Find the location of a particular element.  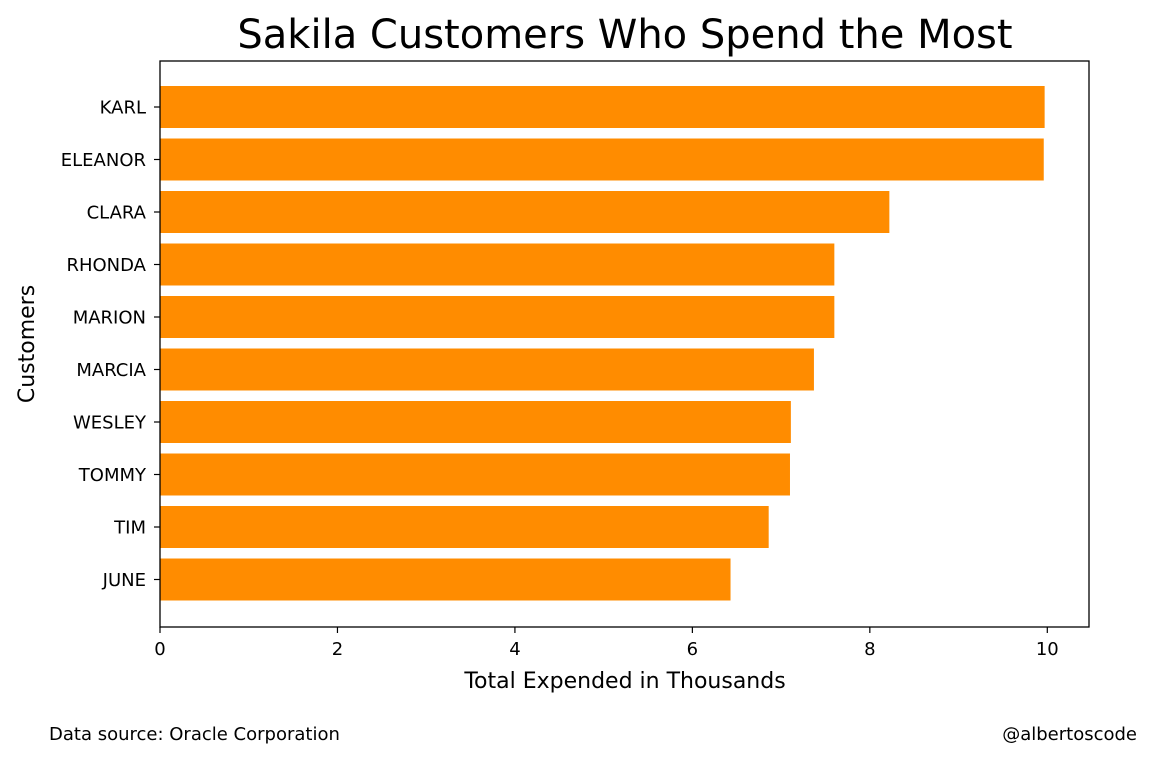

x-tick-label-10: 10 is located at coordinates (1047, 649).